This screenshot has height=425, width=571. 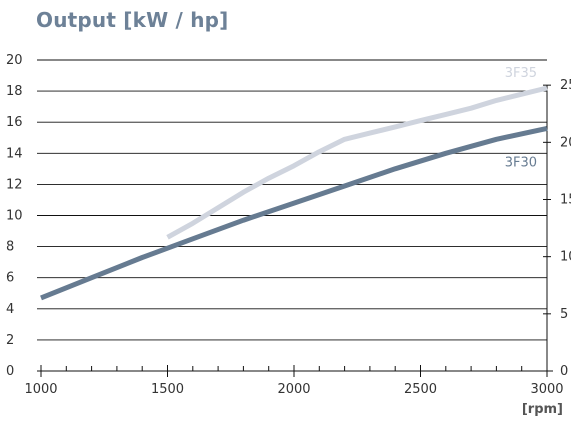 I want to click on y-tick-label-right: 0, so click(x=564, y=371).